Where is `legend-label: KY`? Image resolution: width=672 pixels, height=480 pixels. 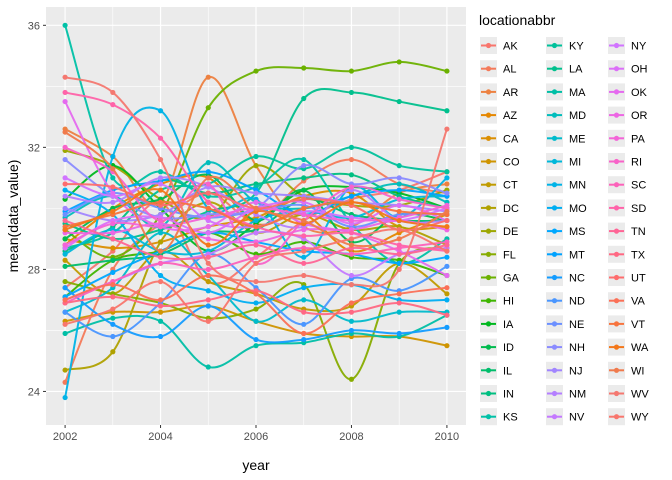 legend-label: KY is located at coordinates (576, 47).